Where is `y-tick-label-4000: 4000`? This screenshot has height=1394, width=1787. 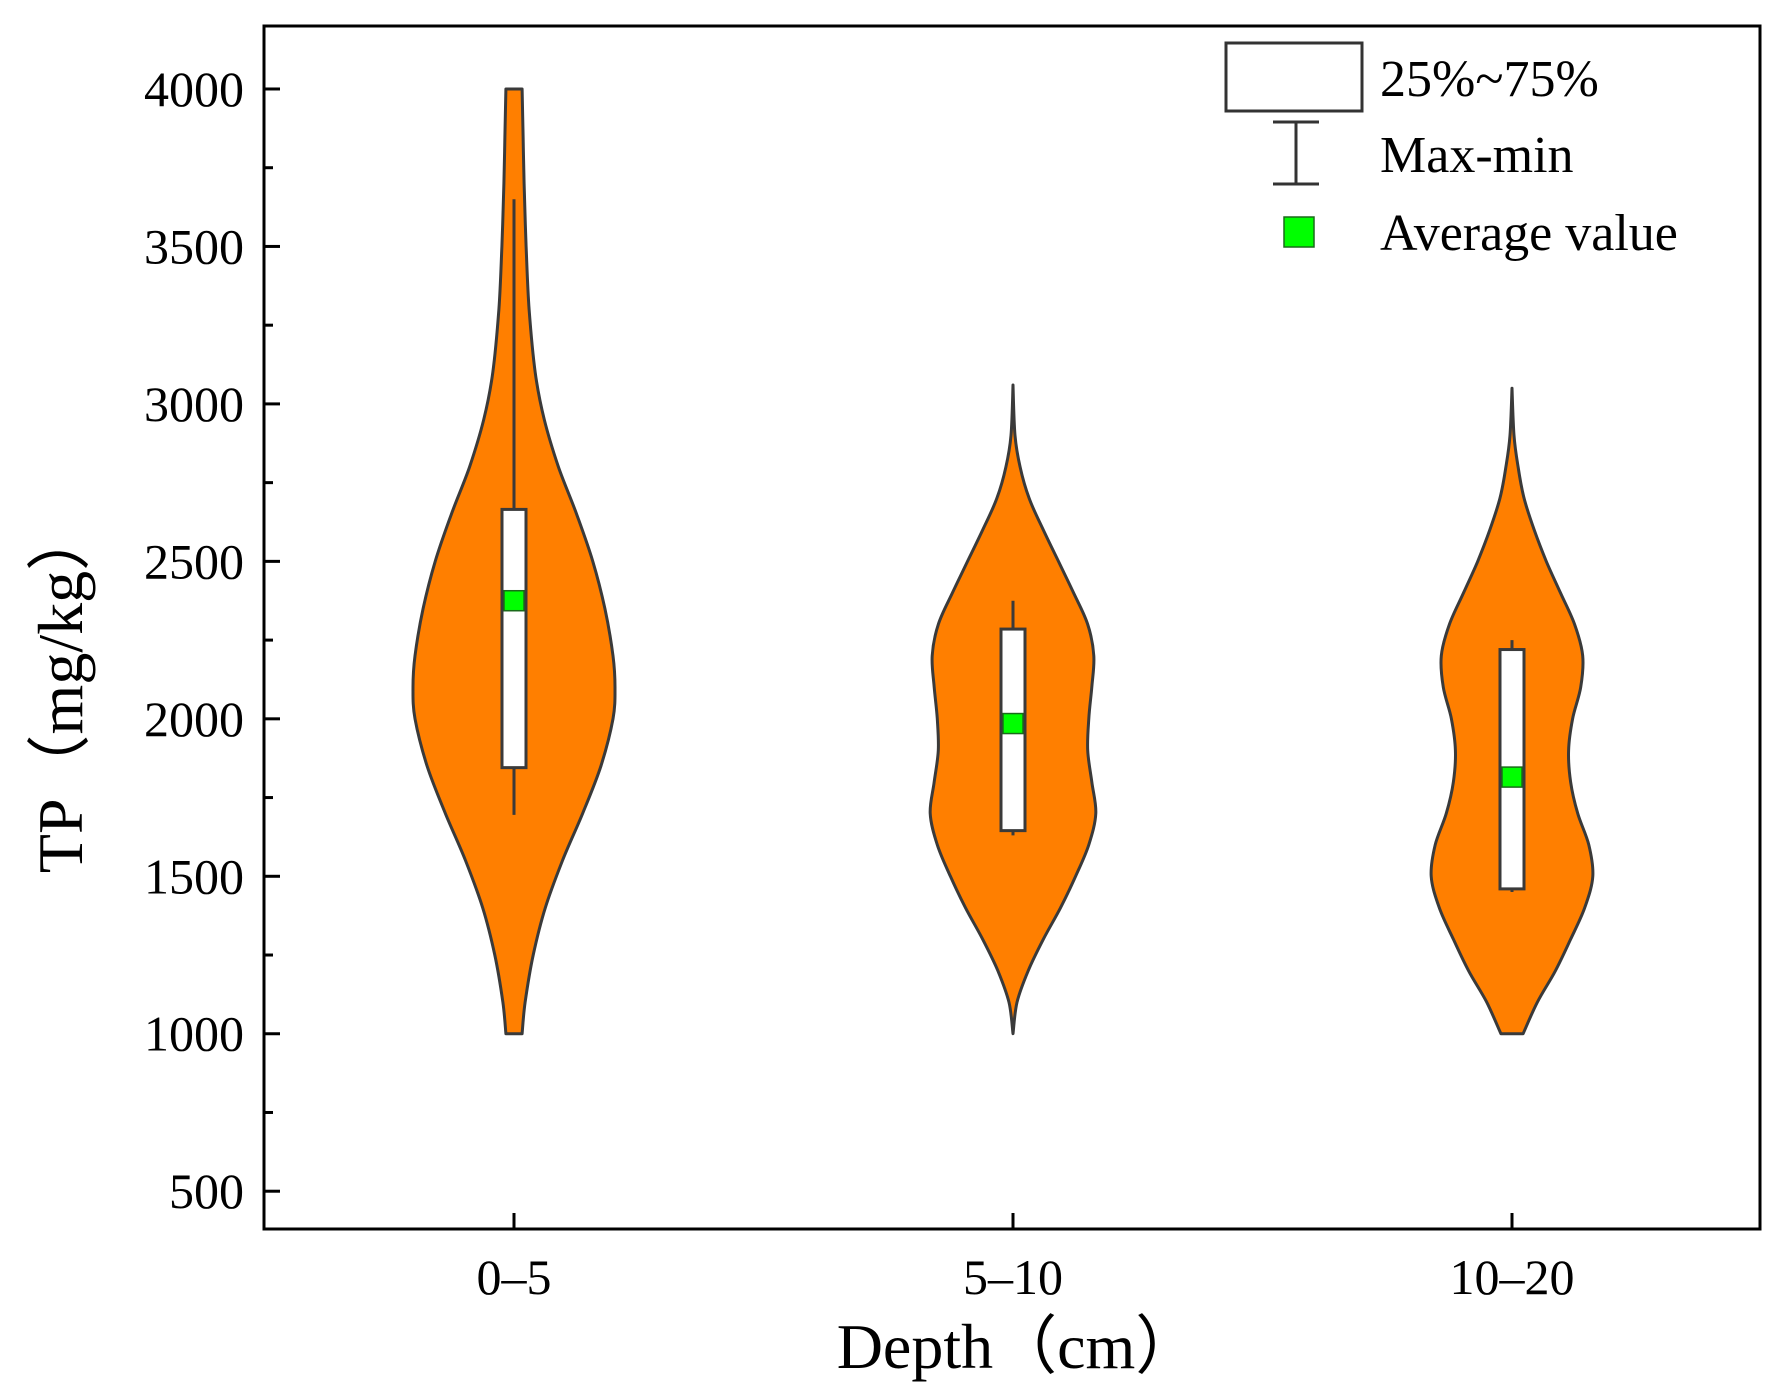
y-tick-label-4000: 4000 is located at coordinates (194, 89).